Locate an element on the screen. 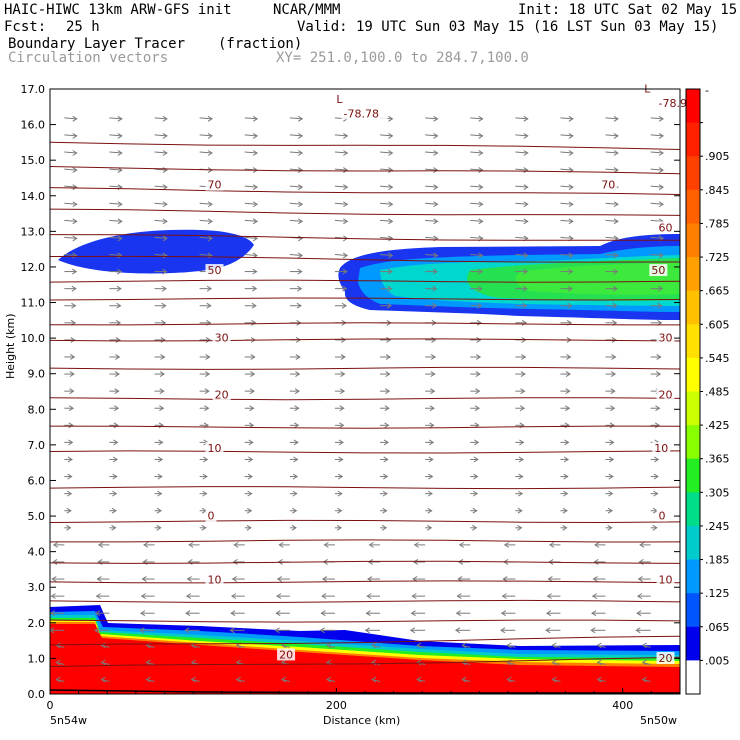 The height and width of the screenshot is (740, 740). y-tick-label: 16.0 is located at coordinates (33, 125).